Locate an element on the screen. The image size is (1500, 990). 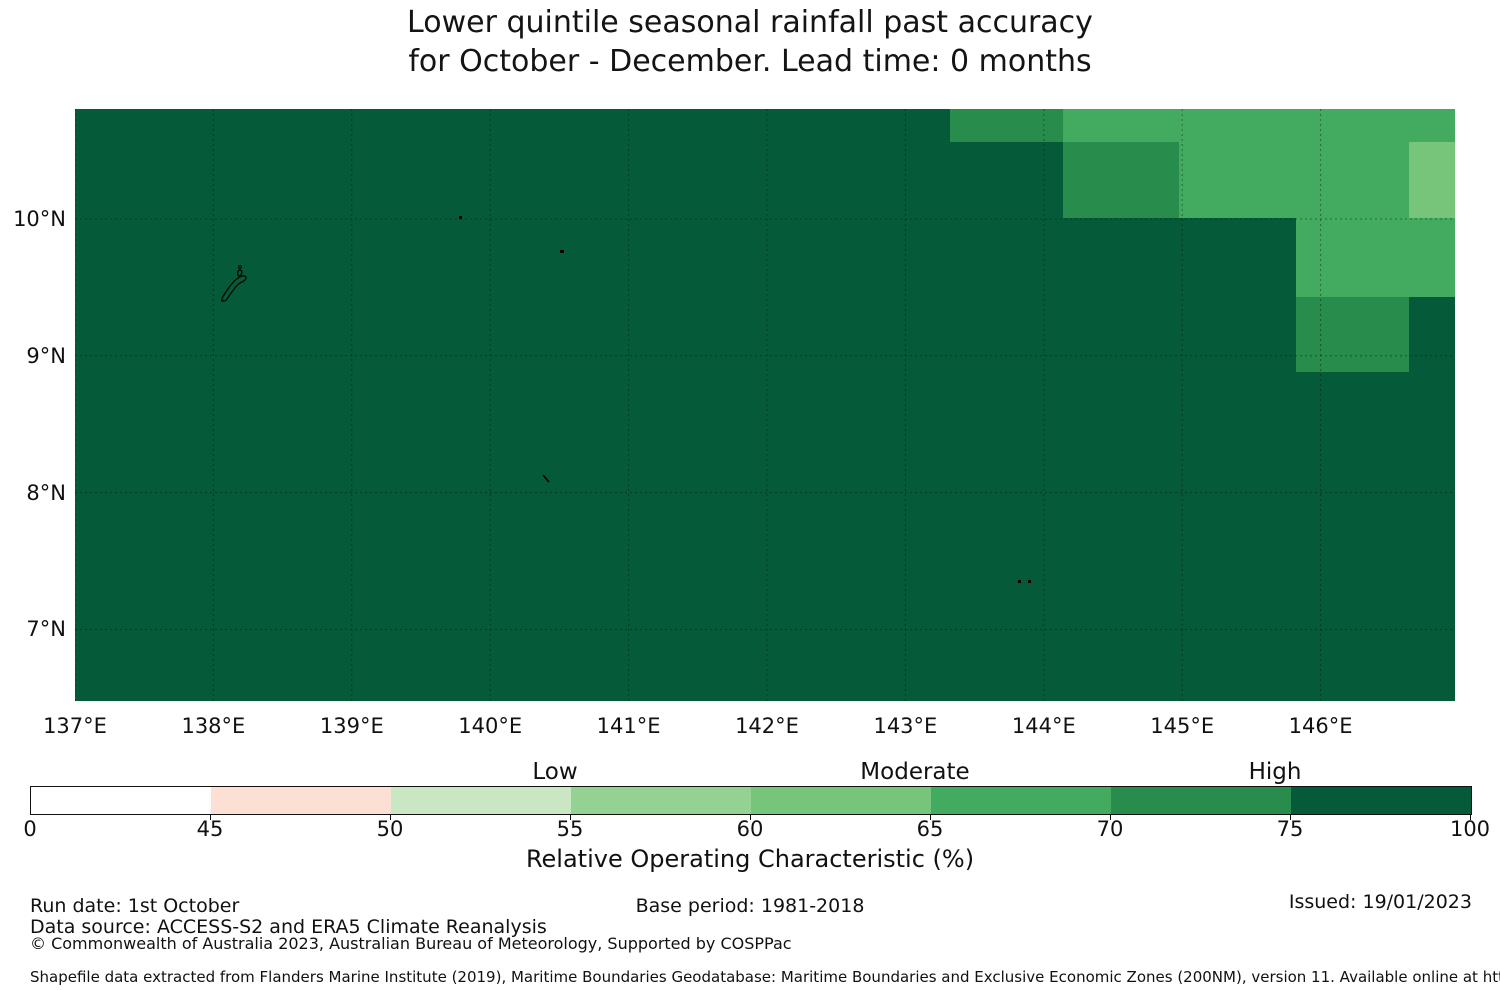
colorbar-tick-label: 45 is located at coordinates (210, 829).